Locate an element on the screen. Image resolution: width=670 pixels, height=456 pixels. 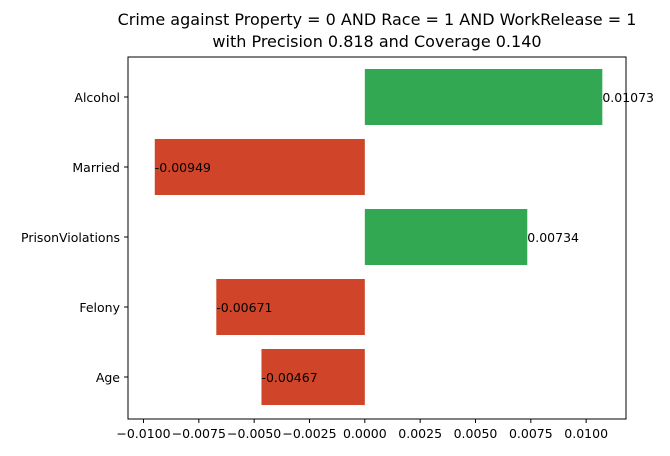
bar-value-label: -0.00671 is located at coordinates (244, 307).